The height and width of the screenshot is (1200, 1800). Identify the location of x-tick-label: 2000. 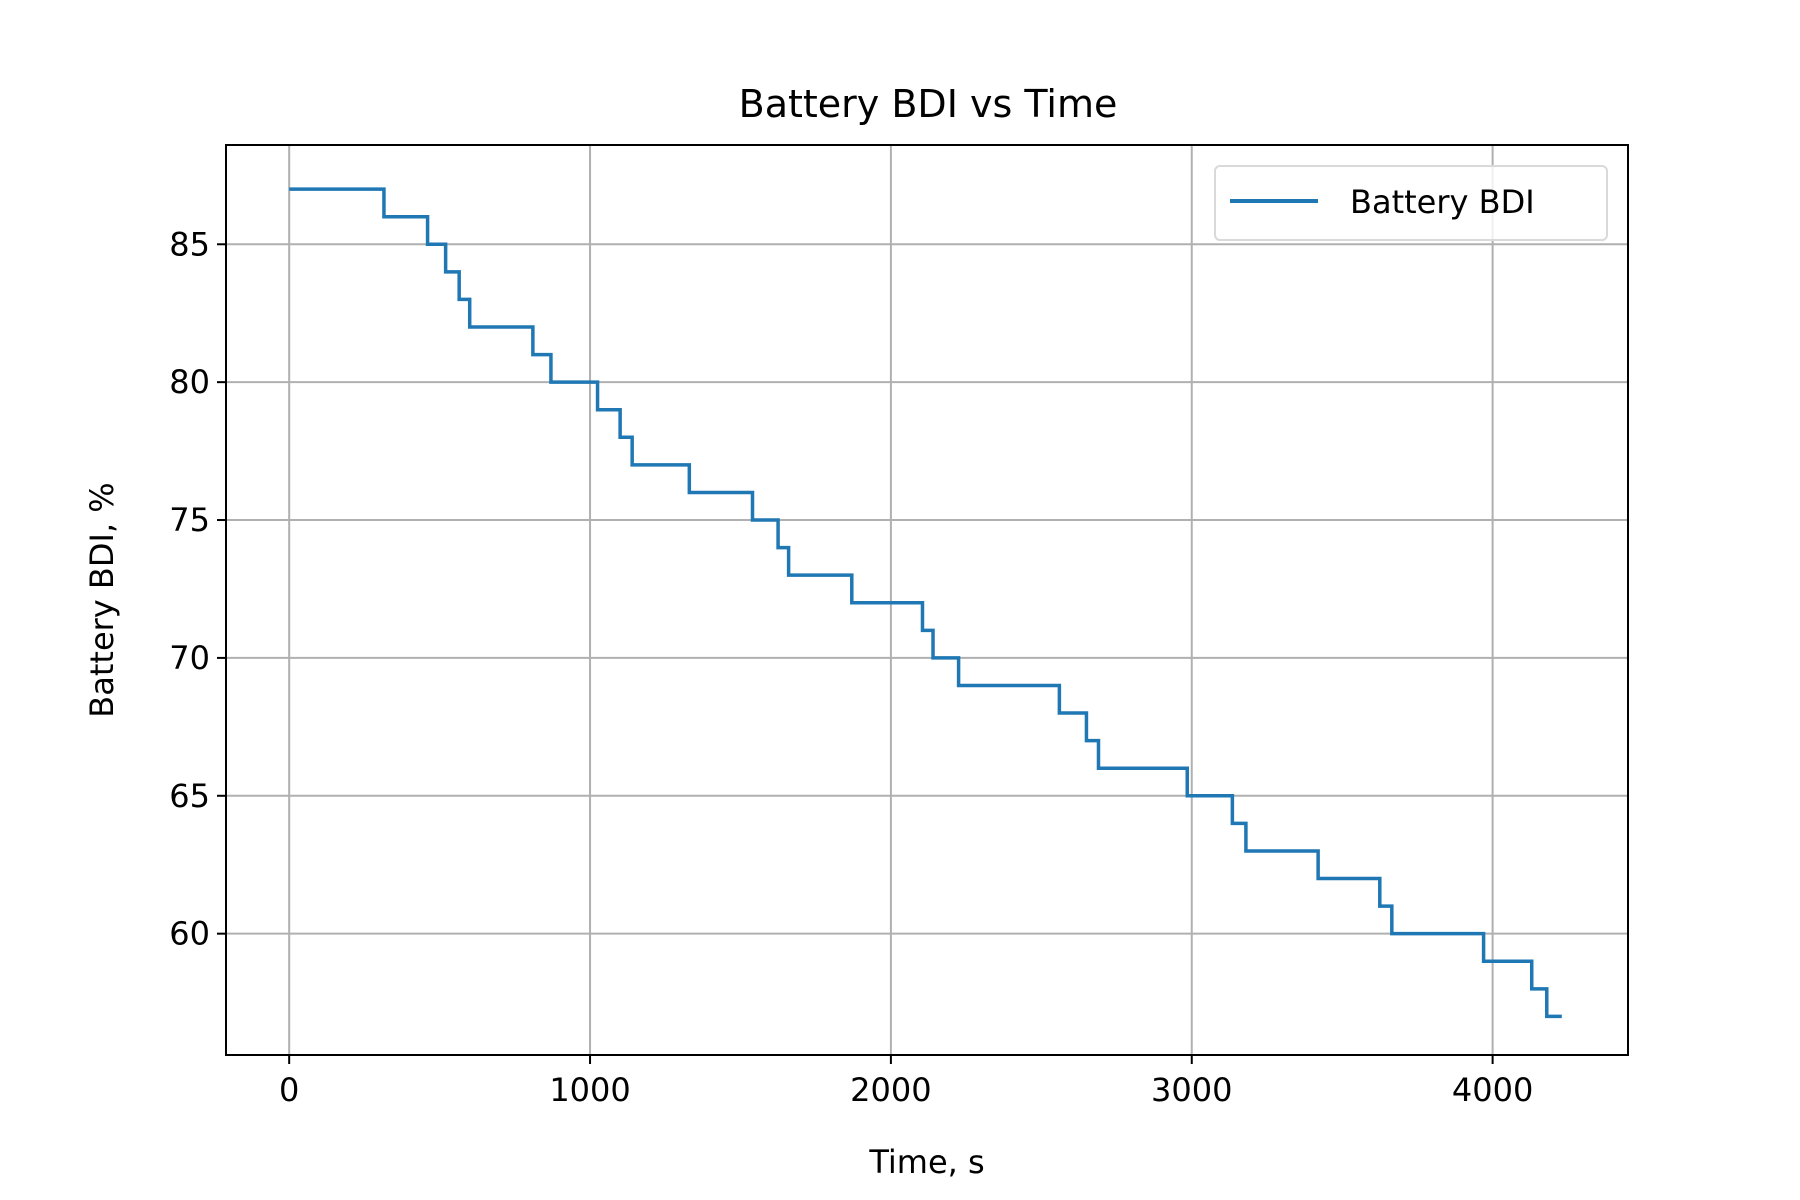
(890, 1090).